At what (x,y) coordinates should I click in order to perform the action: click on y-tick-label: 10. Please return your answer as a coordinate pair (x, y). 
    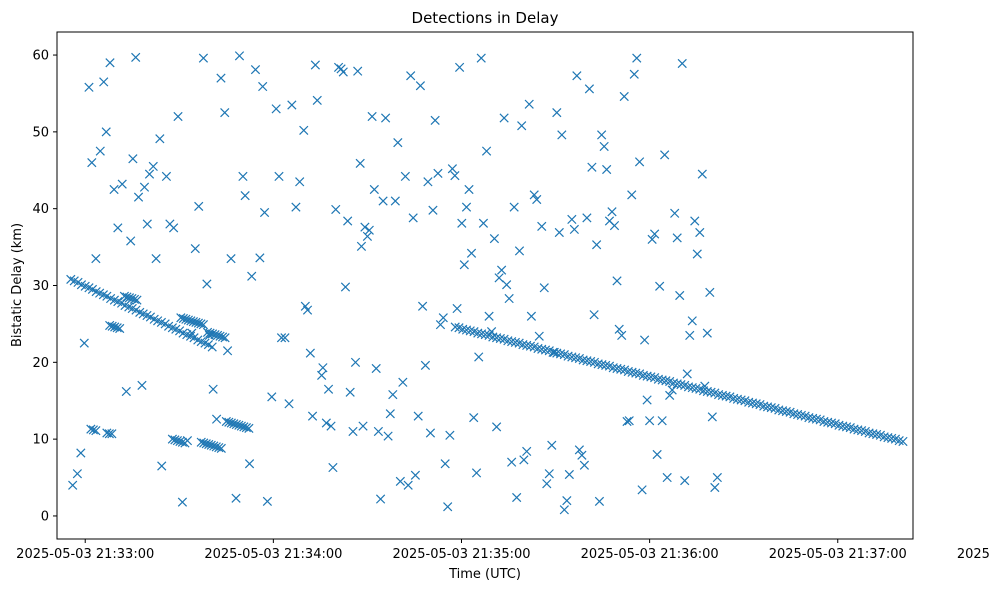
    Looking at the image, I should click on (40, 440).